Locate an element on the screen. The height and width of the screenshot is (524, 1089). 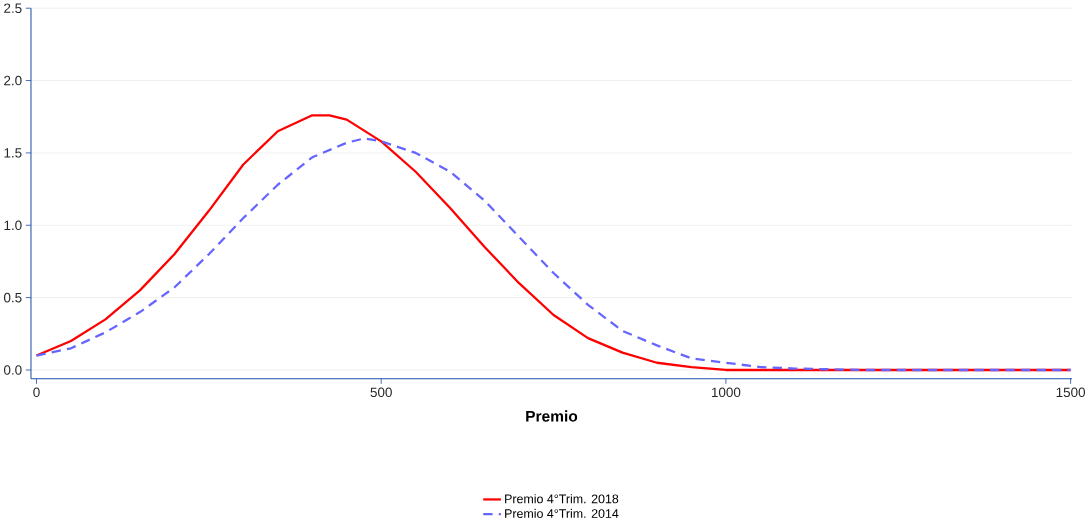
legend-label: Premio 4°Trim. 2018 is located at coordinates (562, 499).